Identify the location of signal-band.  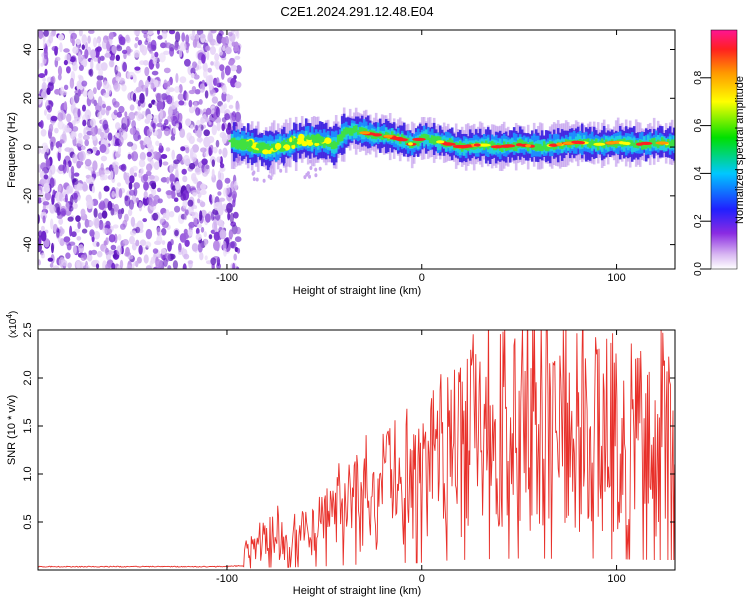
(451, 145).